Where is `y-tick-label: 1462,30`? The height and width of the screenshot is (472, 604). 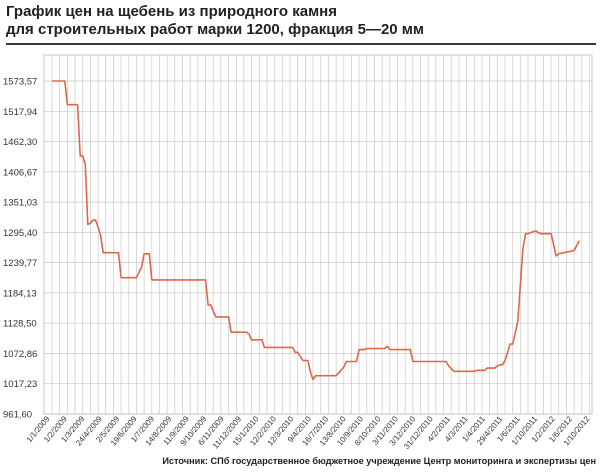
y-tick-label: 1462,30 is located at coordinates (20, 142).